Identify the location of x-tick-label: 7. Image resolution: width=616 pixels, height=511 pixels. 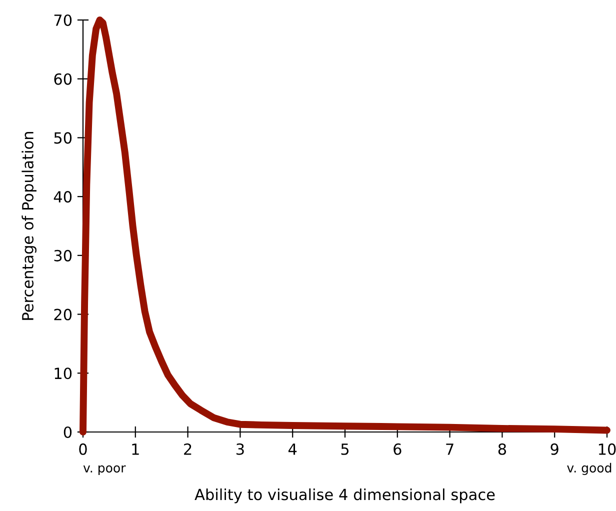
(450, 449).